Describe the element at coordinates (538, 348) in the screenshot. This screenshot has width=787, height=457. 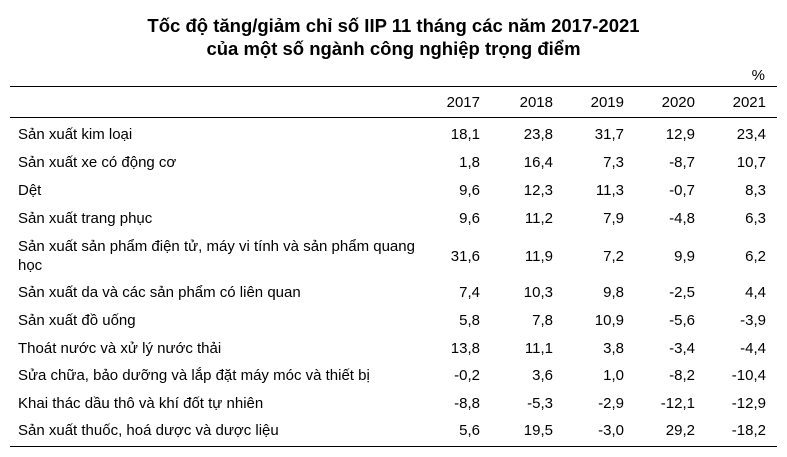
I see `cell-2018: 11,1` at that location.